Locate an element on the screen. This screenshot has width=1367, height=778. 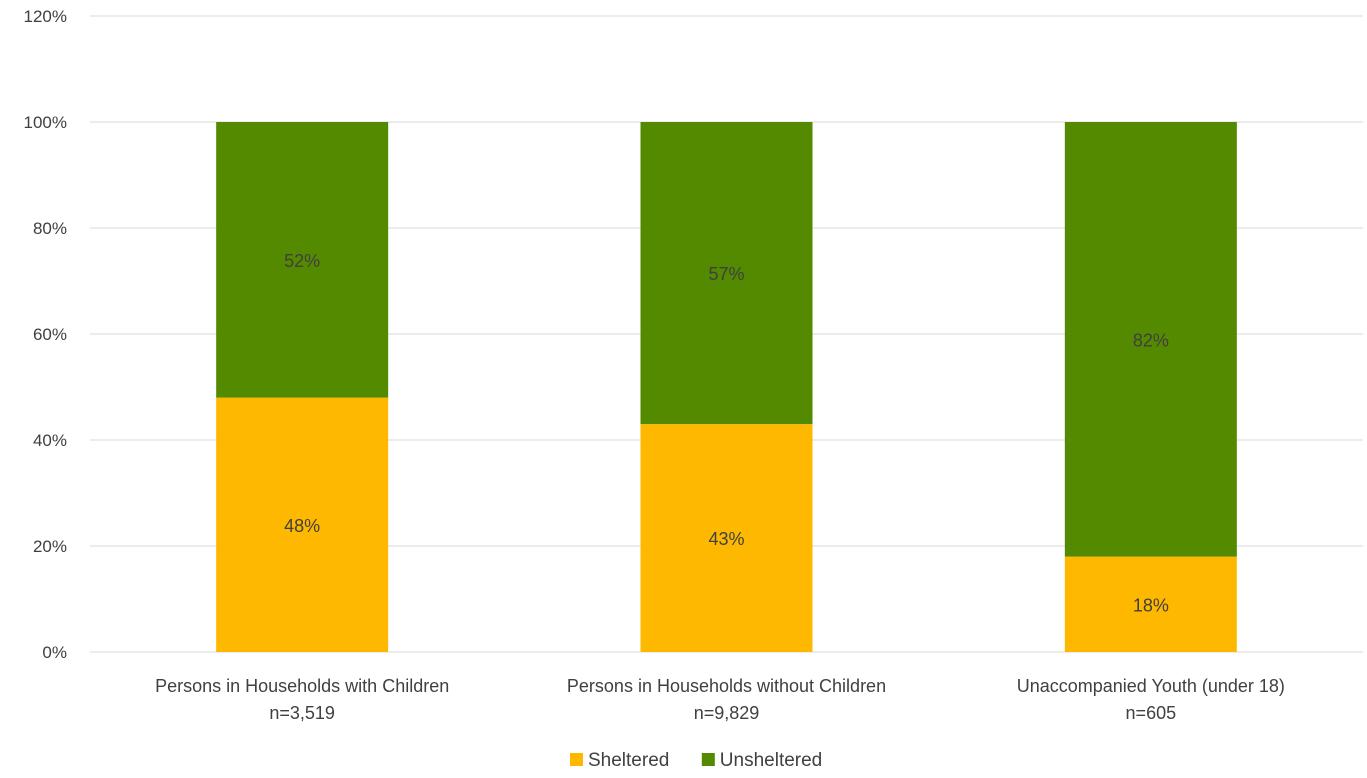
y-tick-label: 40% is located at coordinates (50, 440).